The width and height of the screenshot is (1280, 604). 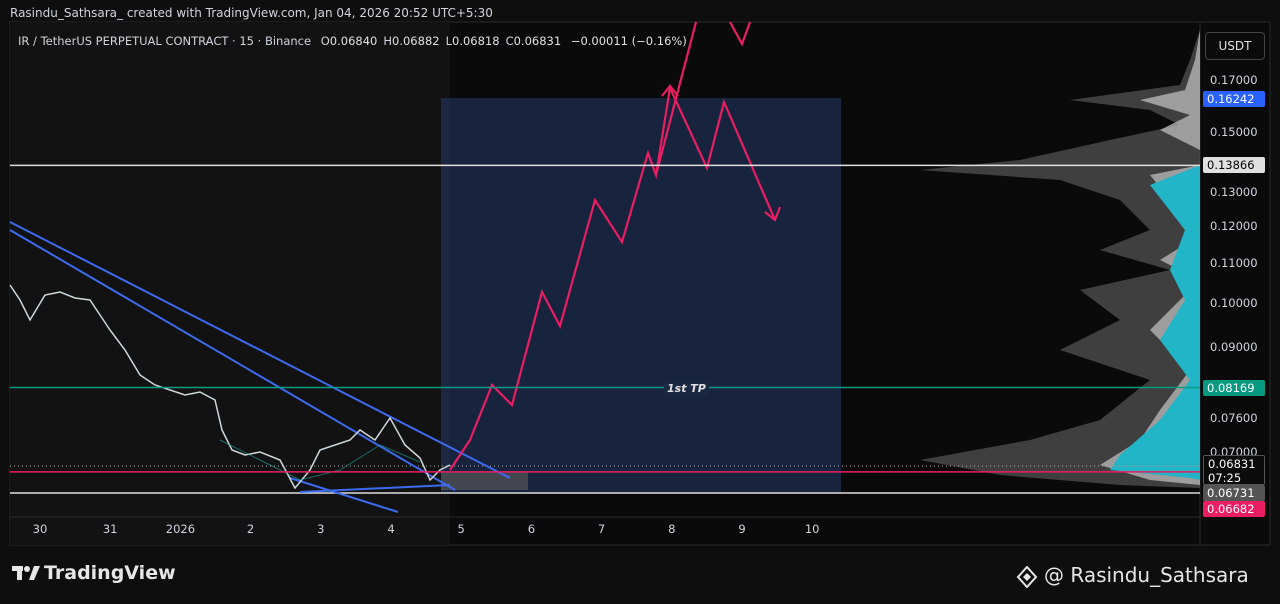 What do you see at coordinates (391, 529) in the screenshot?
I see `time-label: 4` at bounding box center [391, 529].